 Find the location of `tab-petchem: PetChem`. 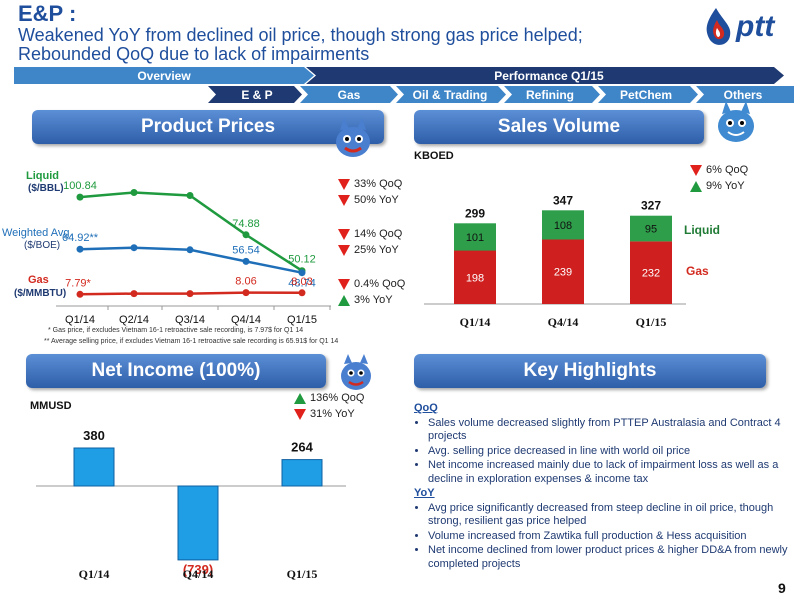

tab-petchem: PetChem is located at coordinates (645, 94).